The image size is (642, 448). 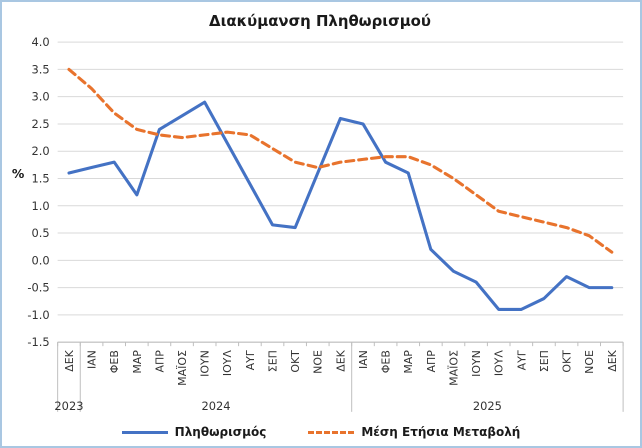 I want to click on y-tick-label: 3.0, so click(x=41, y=97).